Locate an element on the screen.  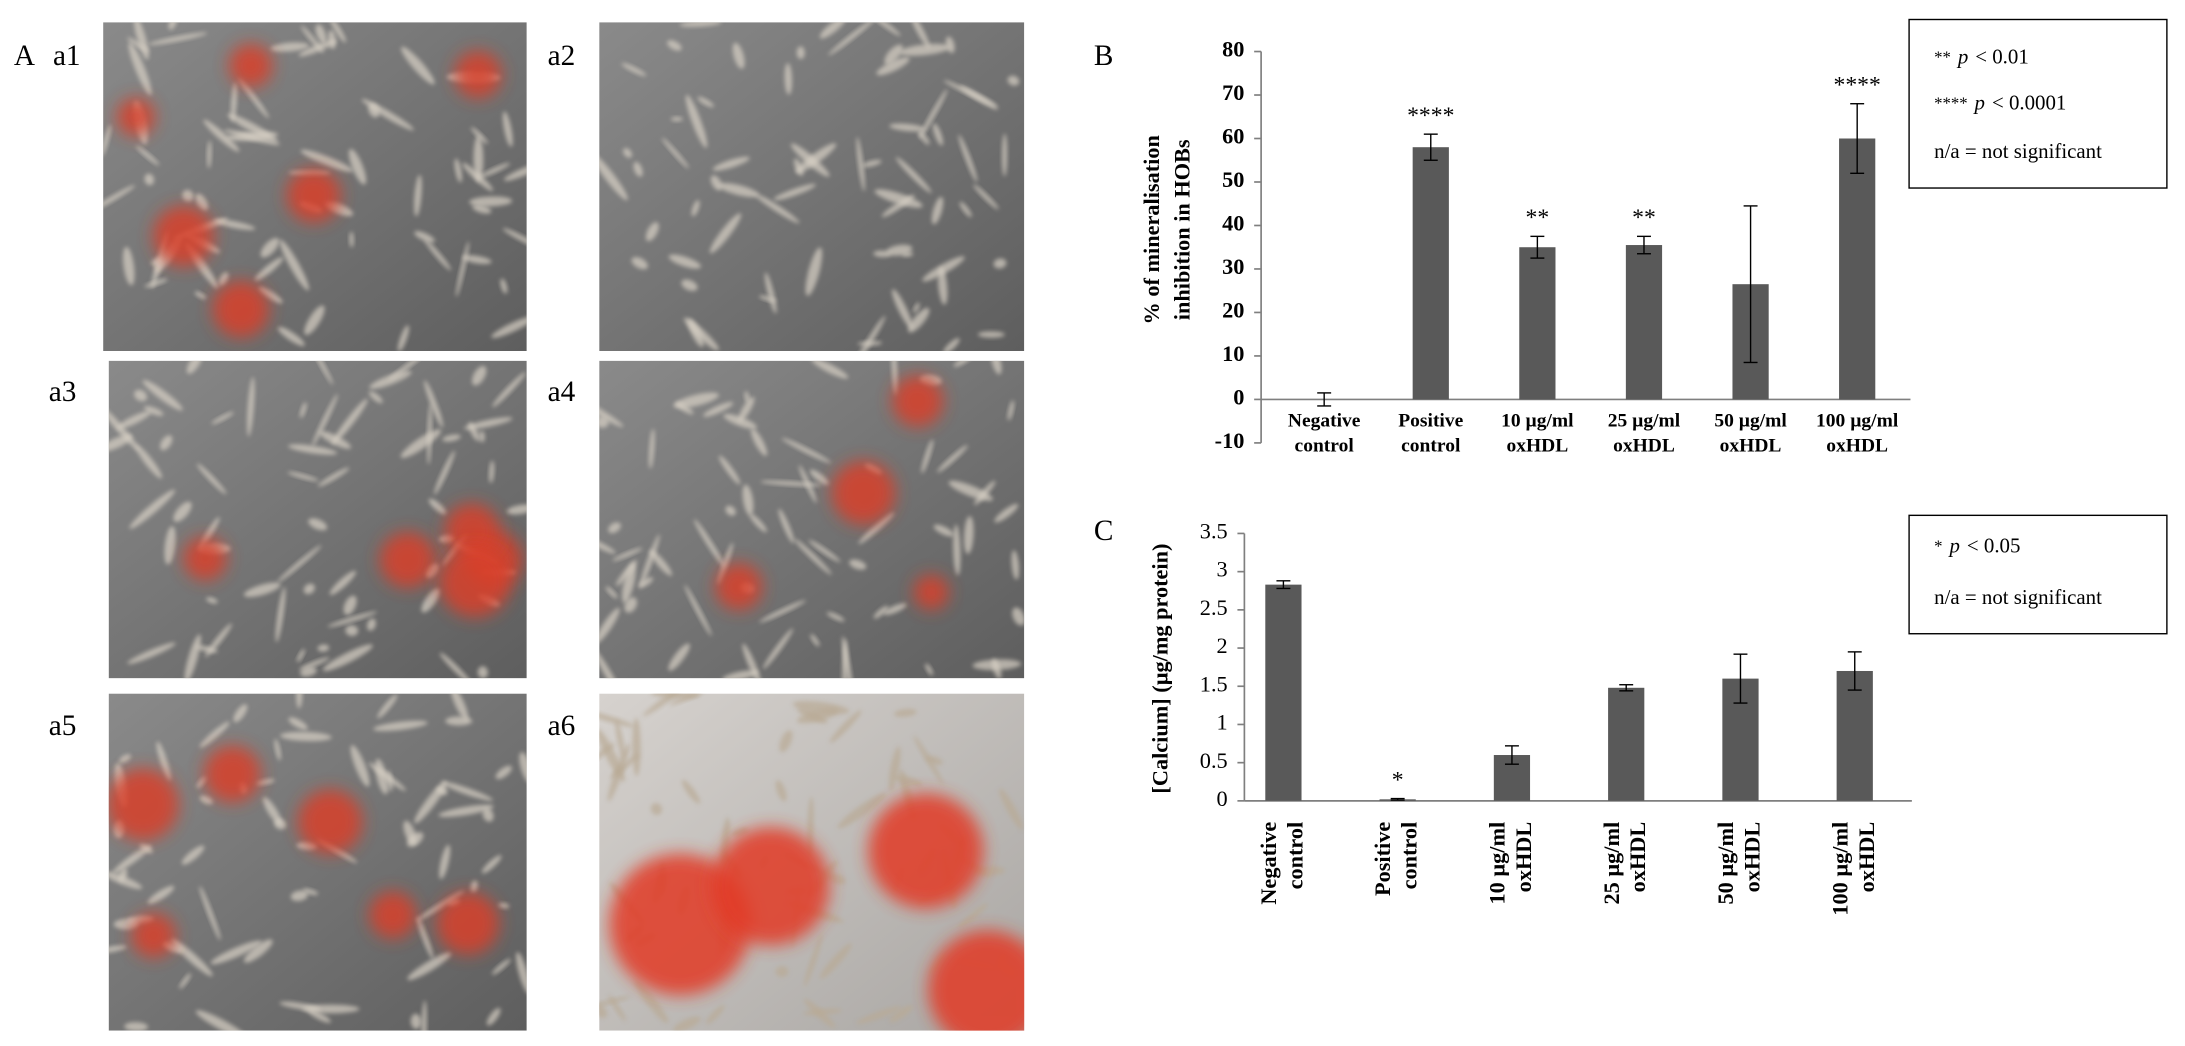
x-tick-label: oxHDL is located at coordinates (1752, 857).